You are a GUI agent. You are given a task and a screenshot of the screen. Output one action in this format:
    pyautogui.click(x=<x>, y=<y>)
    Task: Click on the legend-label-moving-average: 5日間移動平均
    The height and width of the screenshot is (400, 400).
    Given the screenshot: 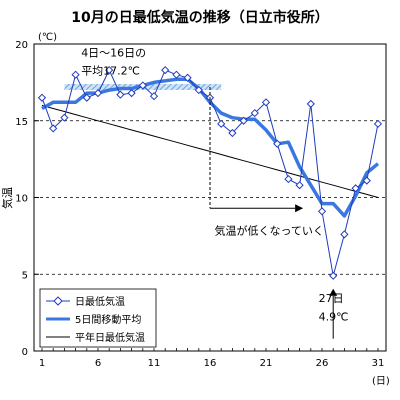 What is the action you would take?
    pyautogui.click(x=108, y=319)
    